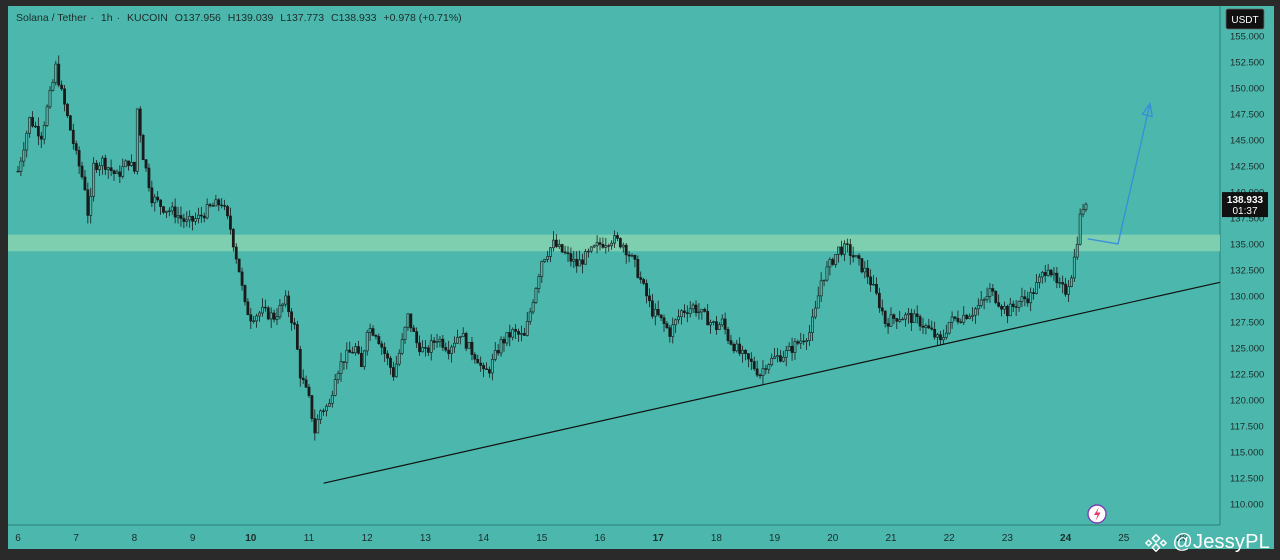  I want to click on time-tick-label: 16, so click(600, 538).